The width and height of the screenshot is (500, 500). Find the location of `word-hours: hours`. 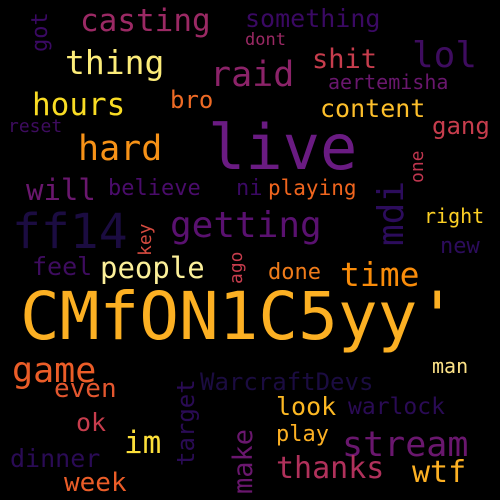

word-hours: hours is located at coordinates (79, 105).